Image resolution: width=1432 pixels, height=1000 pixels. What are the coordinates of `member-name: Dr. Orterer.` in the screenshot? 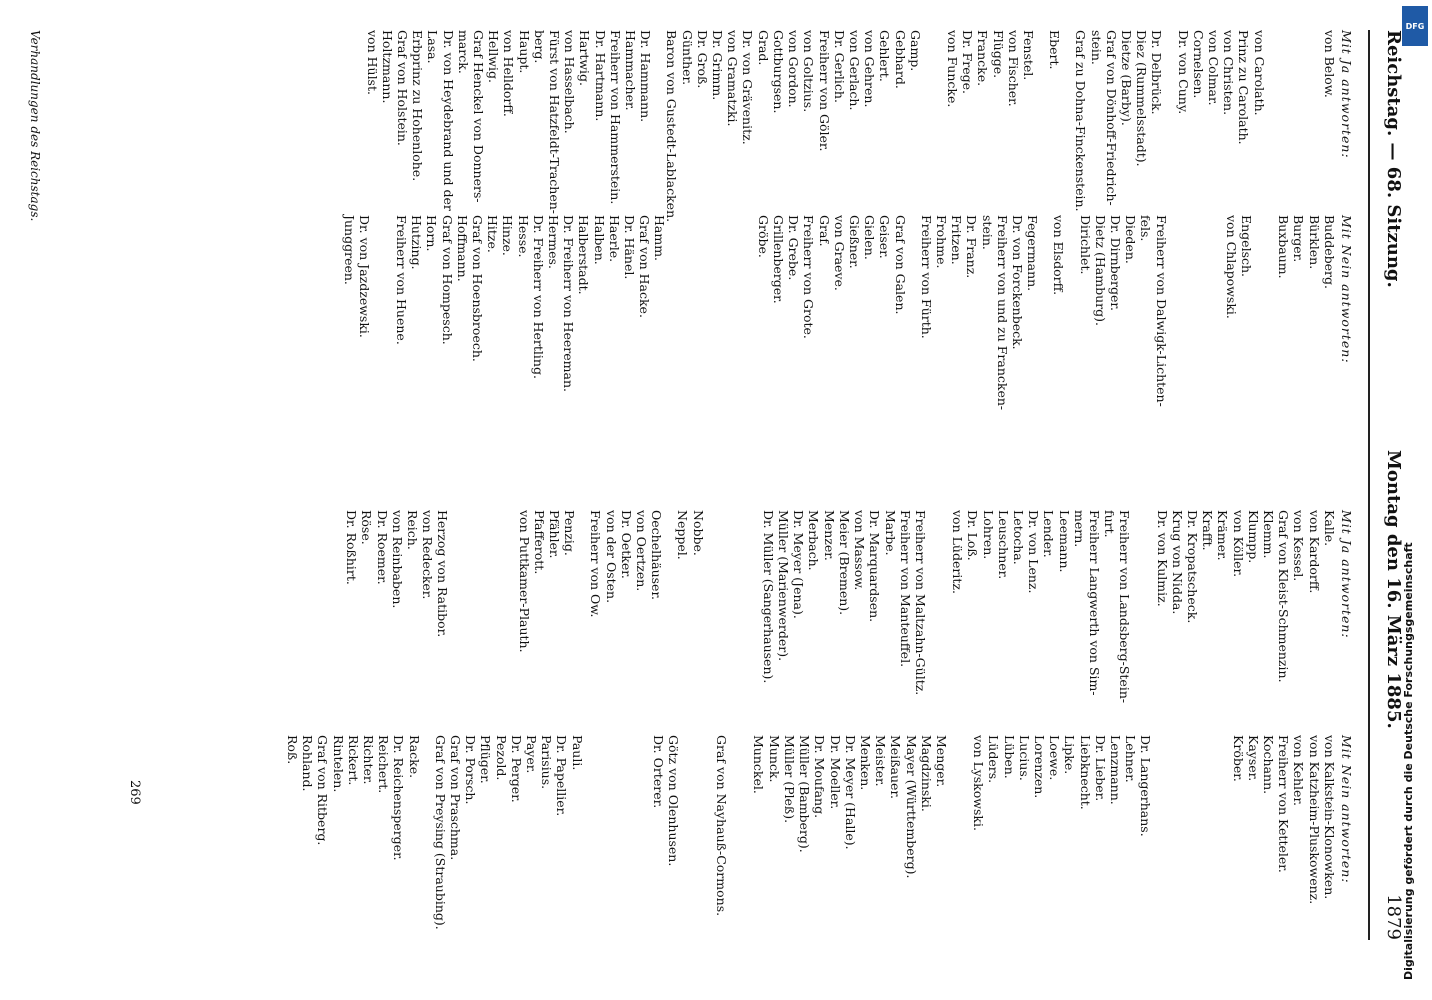 It's located at (658, 772).